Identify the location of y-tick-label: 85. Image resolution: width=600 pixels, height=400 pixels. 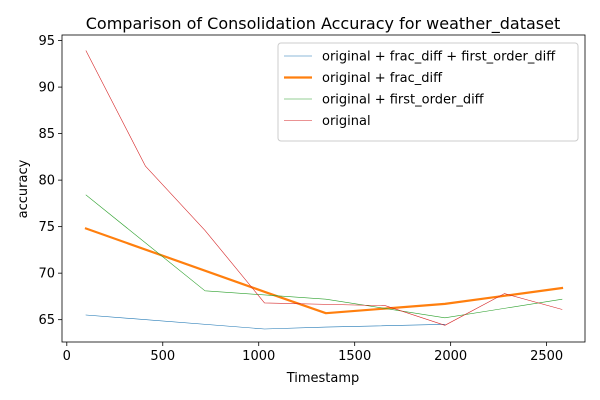
(46, 134).